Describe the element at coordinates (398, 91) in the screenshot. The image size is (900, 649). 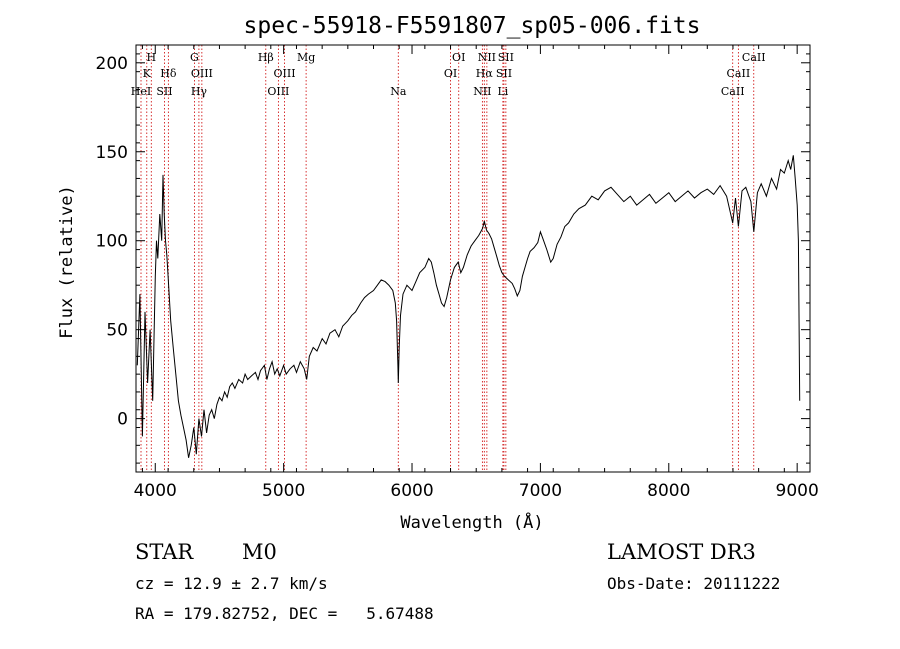
I see `spectral-line-label: Na` at that location.